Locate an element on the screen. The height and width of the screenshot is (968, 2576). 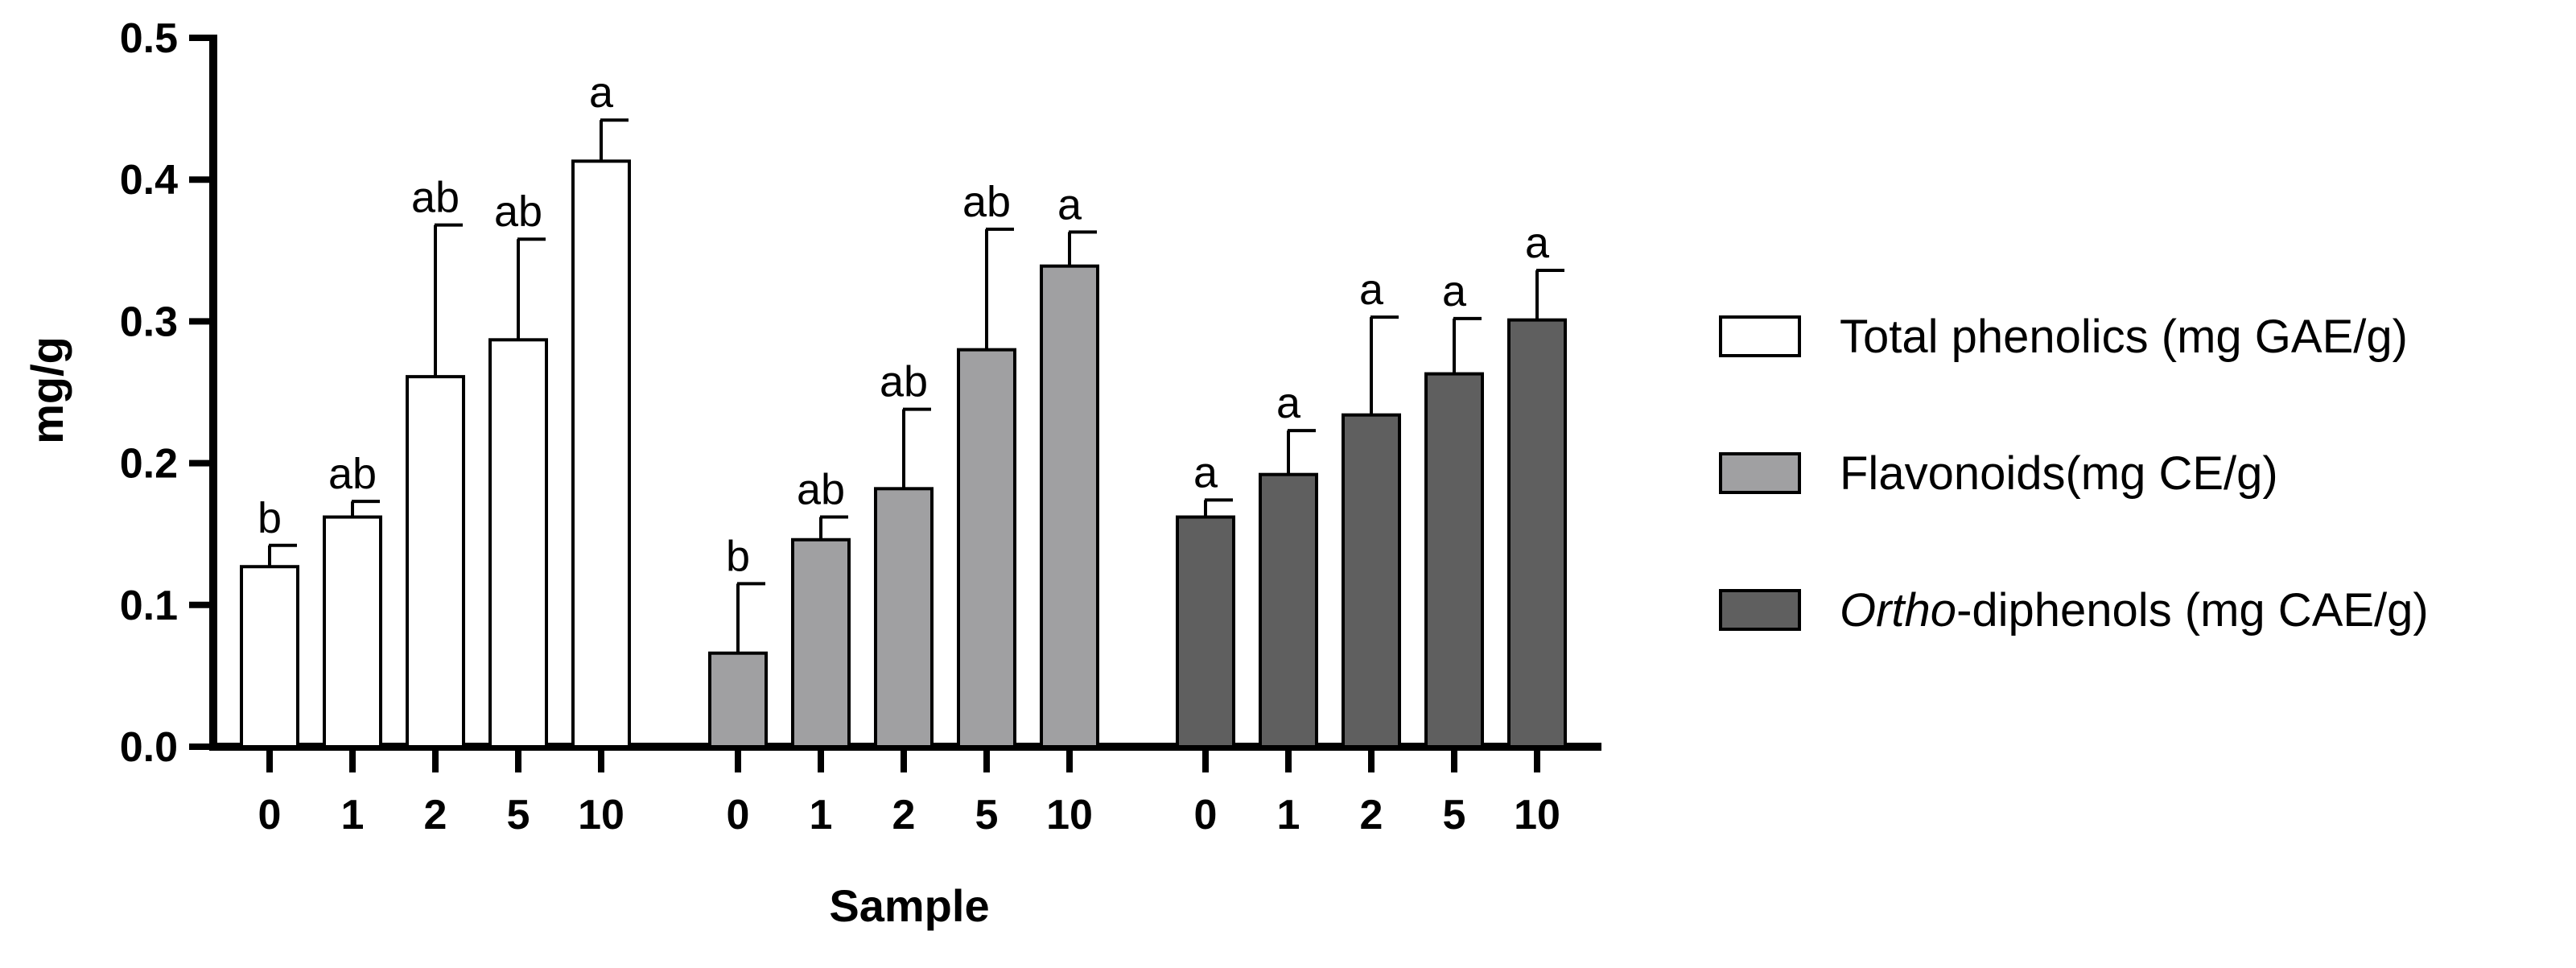
x-axis-title: Sample is located at coordinates (909, 905).